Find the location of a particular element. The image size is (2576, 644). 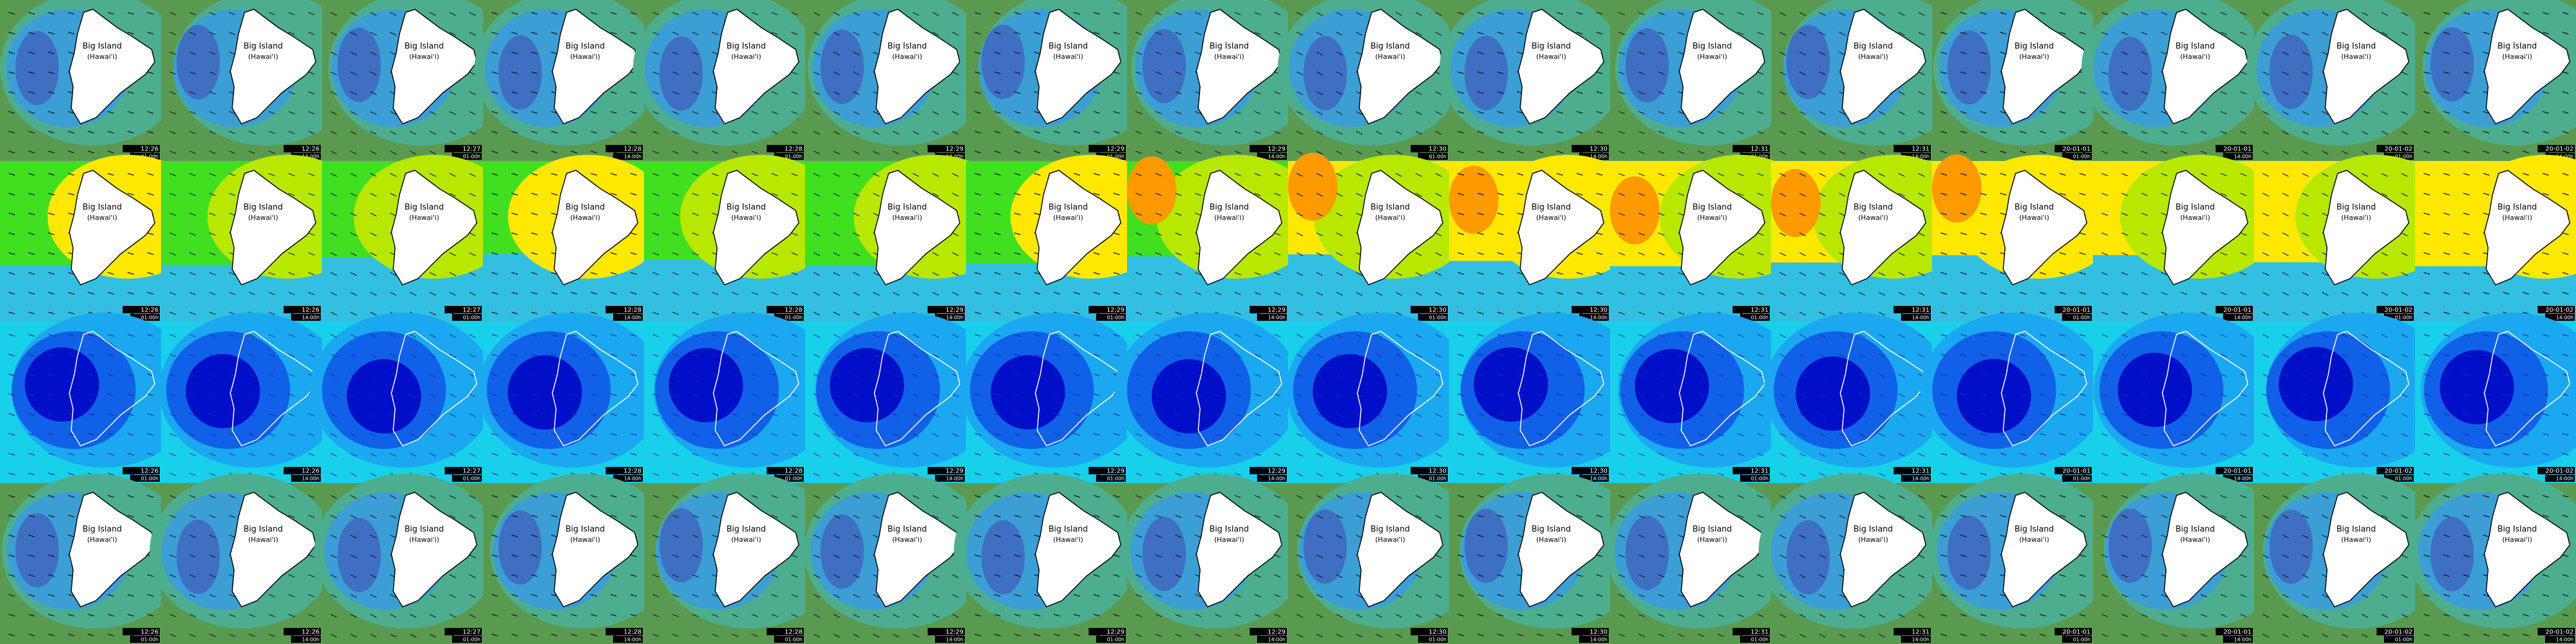

island-name: Big Island is located at coordinates (263, 207).